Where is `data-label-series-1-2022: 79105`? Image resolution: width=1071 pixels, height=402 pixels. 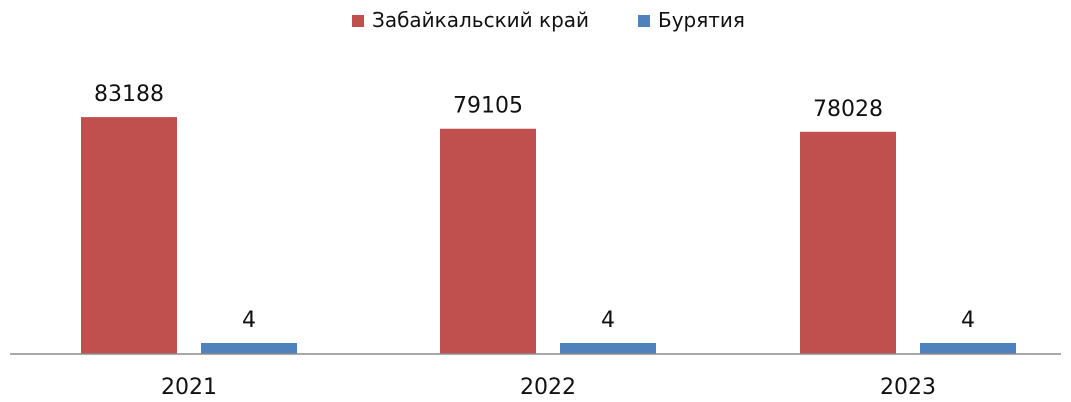 data-label-series-1-2022: 79105 is located at coordinates (488, 106).